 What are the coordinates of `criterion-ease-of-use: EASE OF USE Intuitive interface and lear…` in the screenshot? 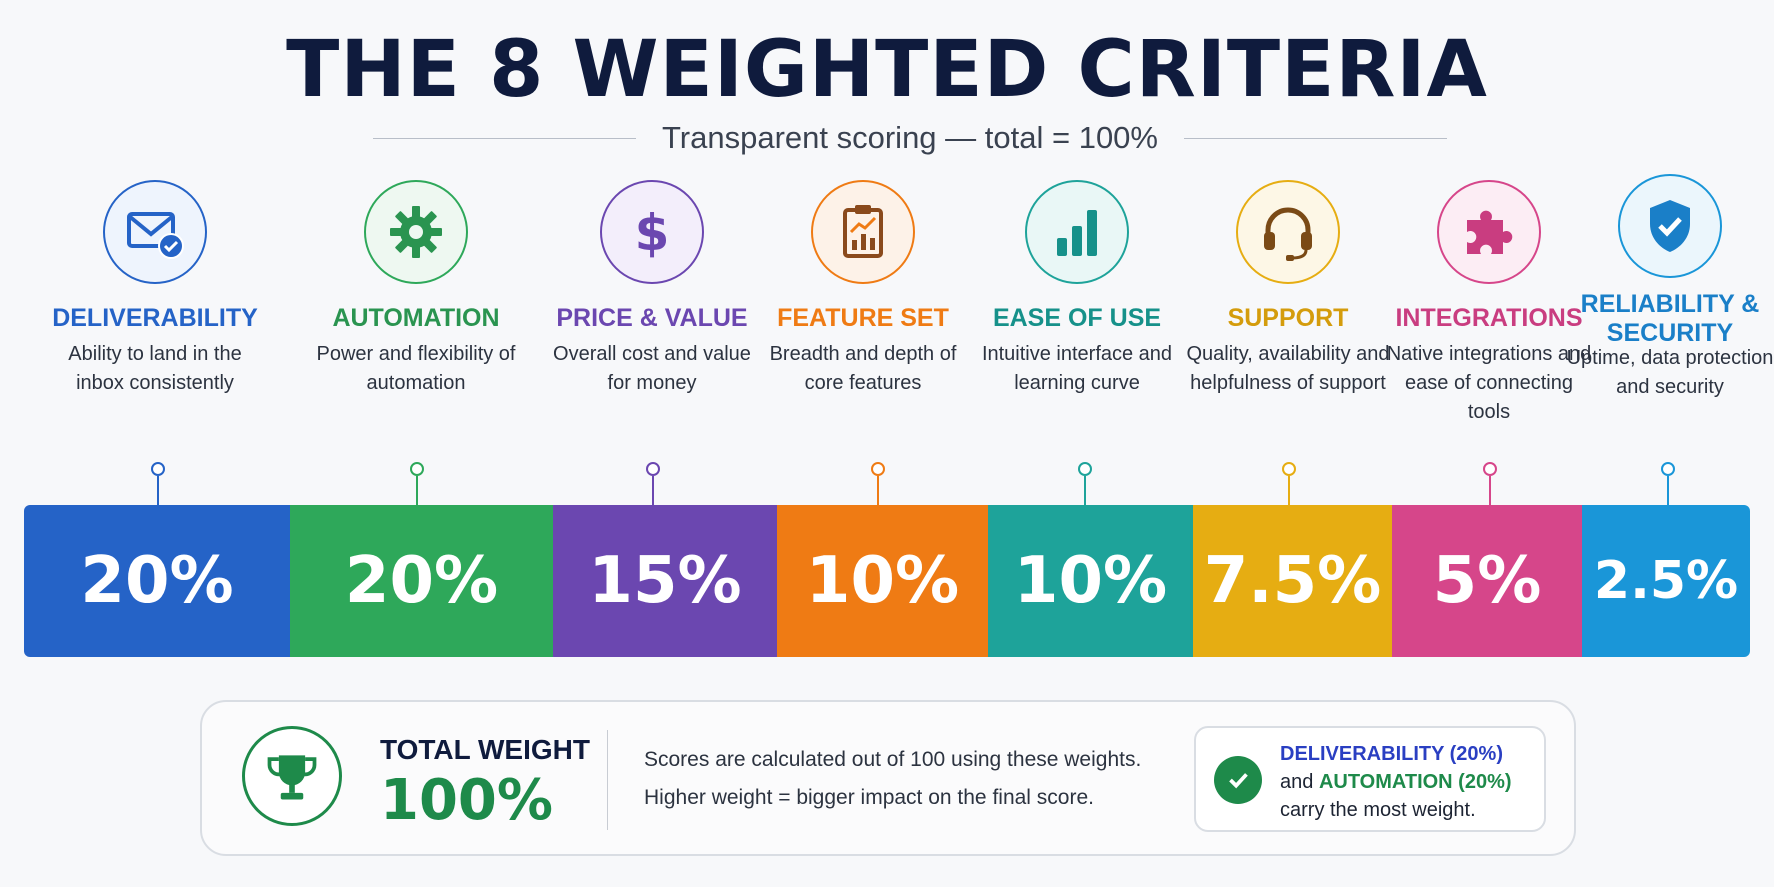 It's located at (1077, 289).